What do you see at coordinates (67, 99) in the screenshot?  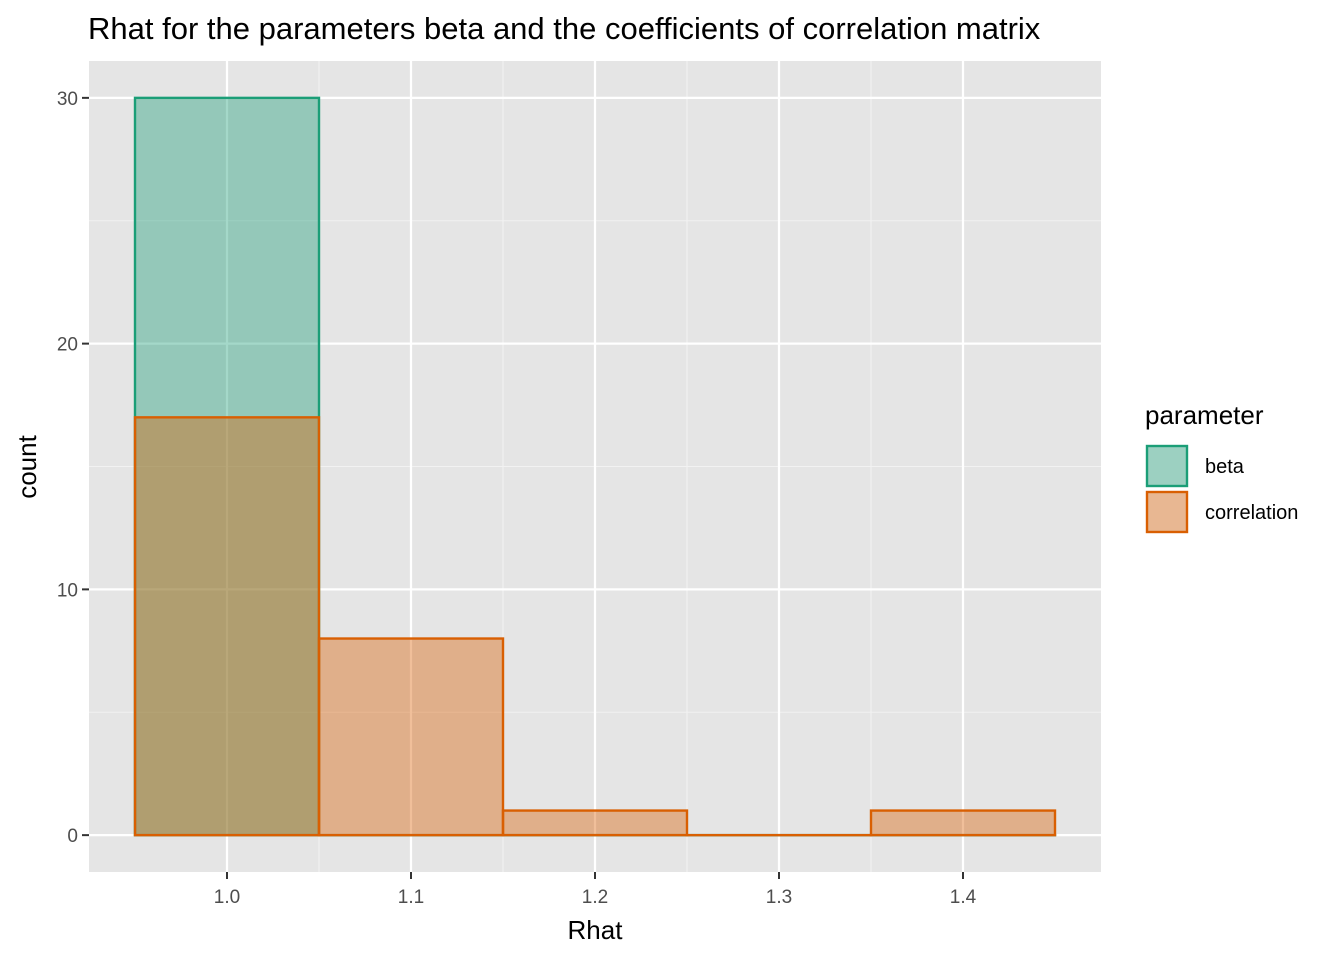 I see `y-tick-label: 30` at bounding box center [67, 99].